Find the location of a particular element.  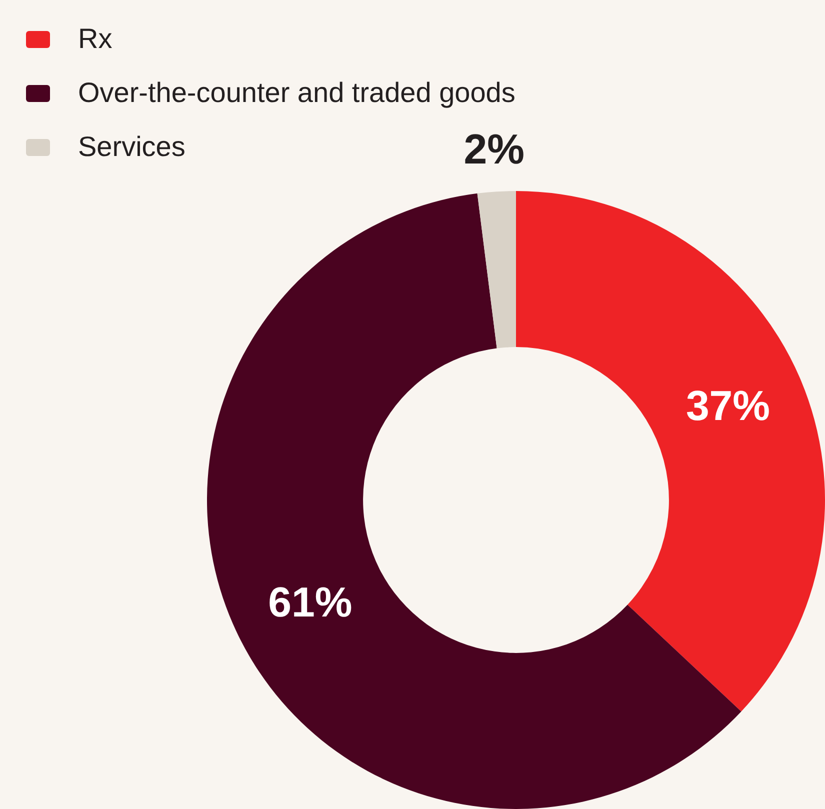

legend-label: Over-the-counter and traded goods is located at coordinates (297, 93).